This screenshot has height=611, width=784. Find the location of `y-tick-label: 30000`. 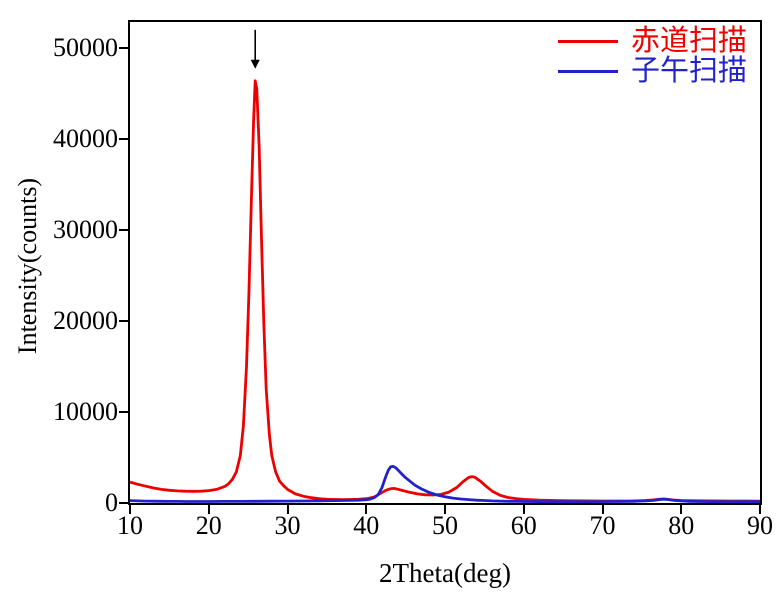

y-tick-label: 30000 is located at coordinates (85, 229).